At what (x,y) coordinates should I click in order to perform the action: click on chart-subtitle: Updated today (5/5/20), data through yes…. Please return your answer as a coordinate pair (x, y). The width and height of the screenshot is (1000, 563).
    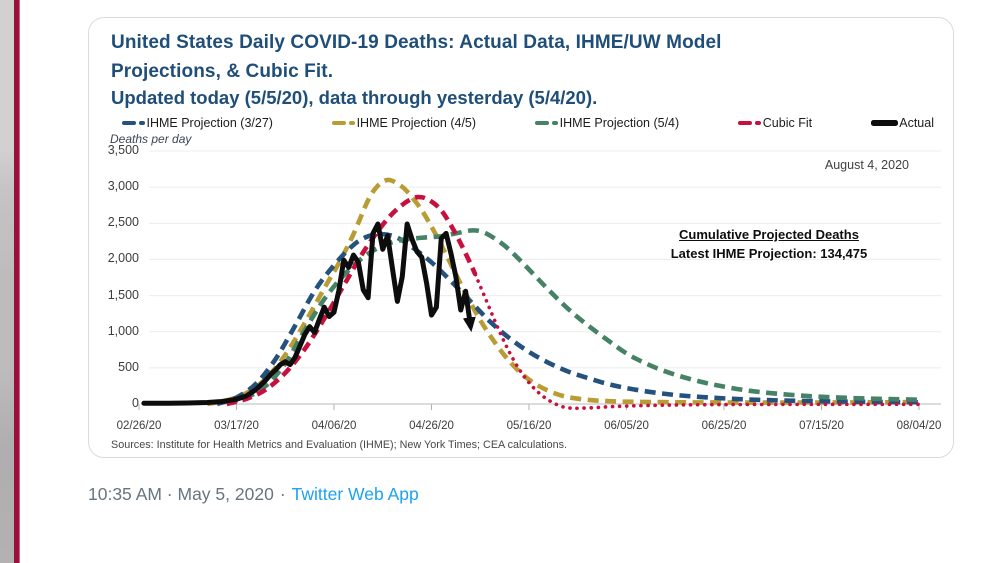
    Looking at the image, I should click on (354, 97).